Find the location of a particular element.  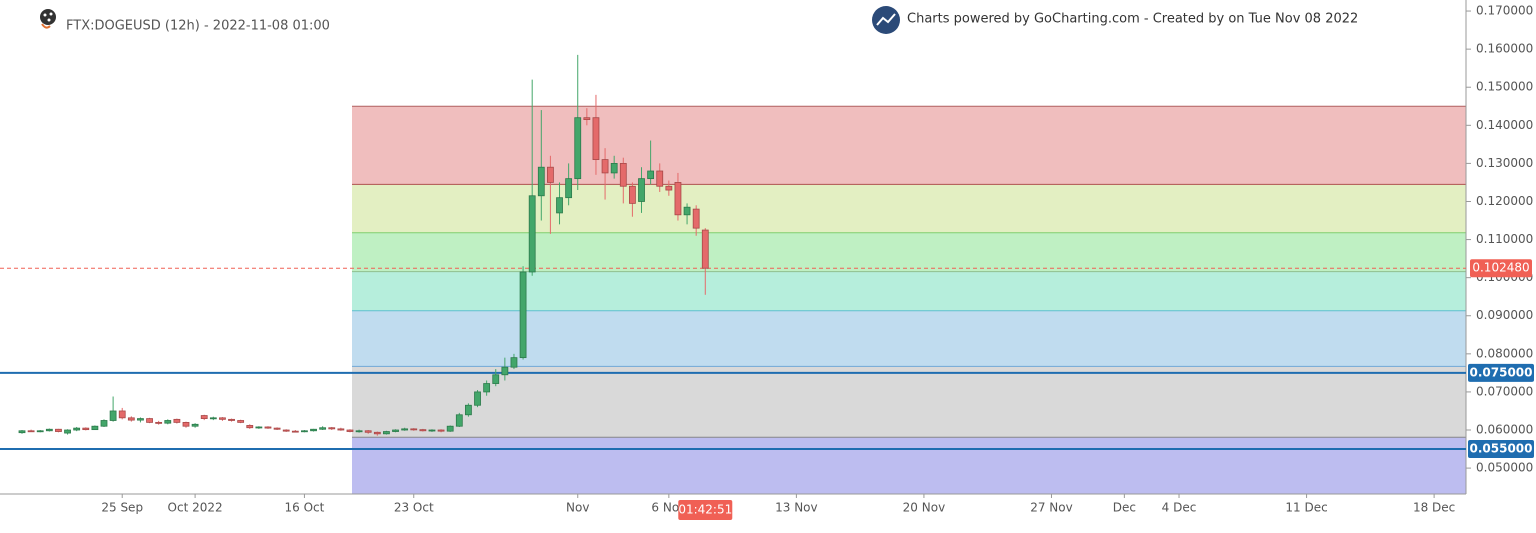

y-tick-label: 0.050000 is located at coordinates (1504, 468).